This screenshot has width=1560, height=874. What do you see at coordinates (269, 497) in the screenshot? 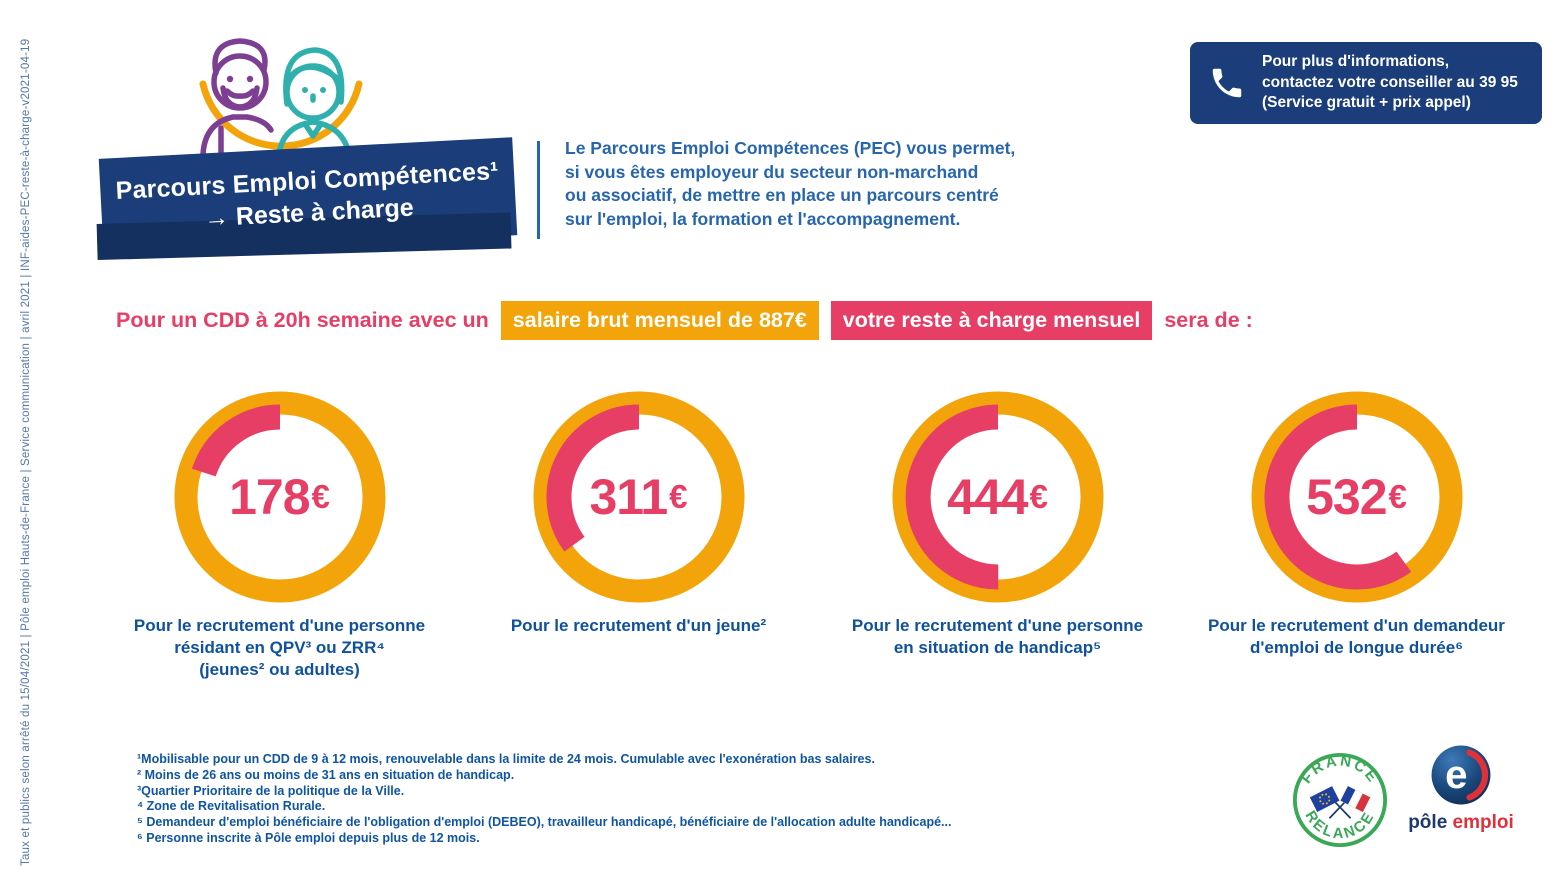
I see `amount: 178` at bounding box center [269, 497].